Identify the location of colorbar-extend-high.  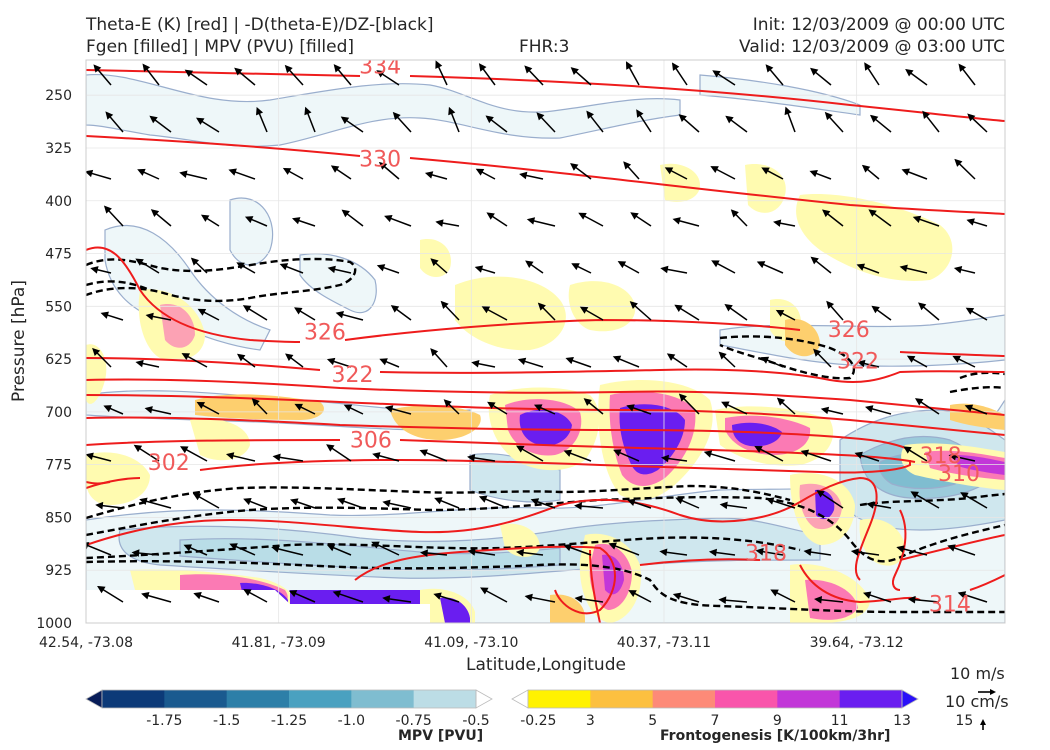
(910, 699).